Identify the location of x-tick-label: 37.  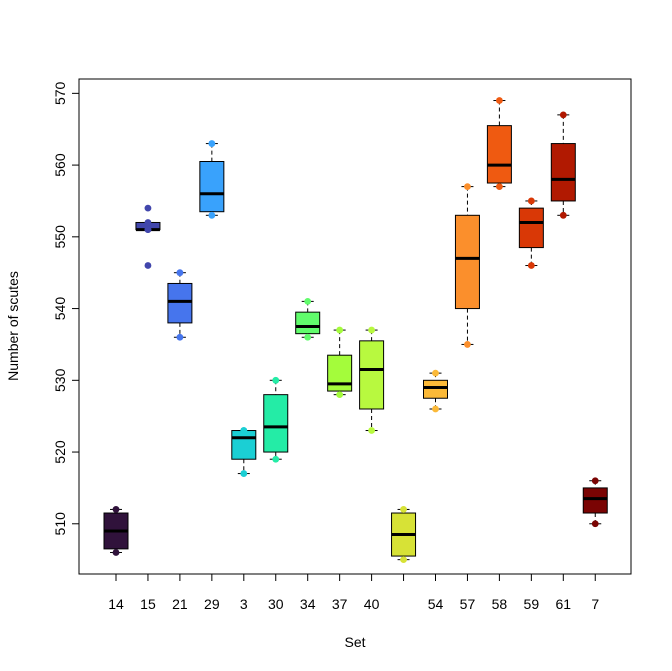
(340, 604).